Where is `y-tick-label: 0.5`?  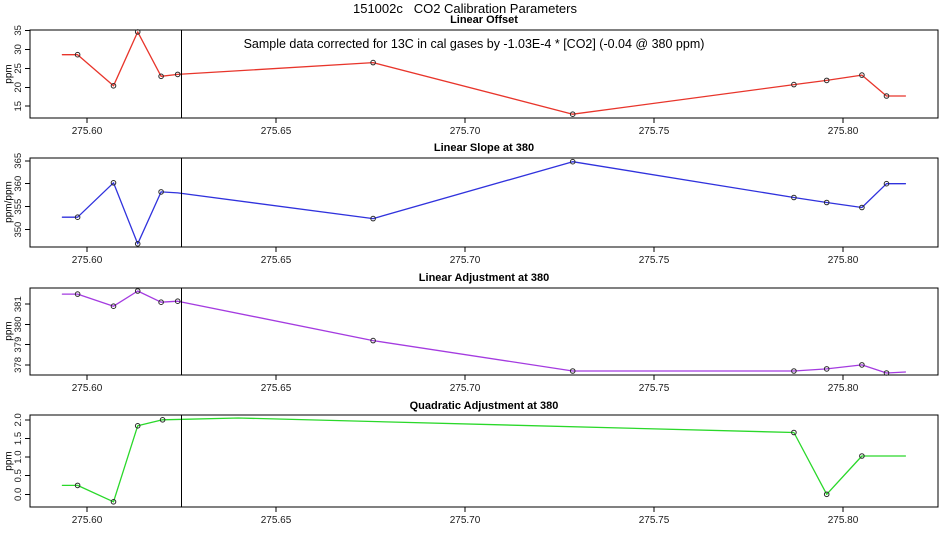 y-tick-label: 0.5 is located at coordinates (18, 475).